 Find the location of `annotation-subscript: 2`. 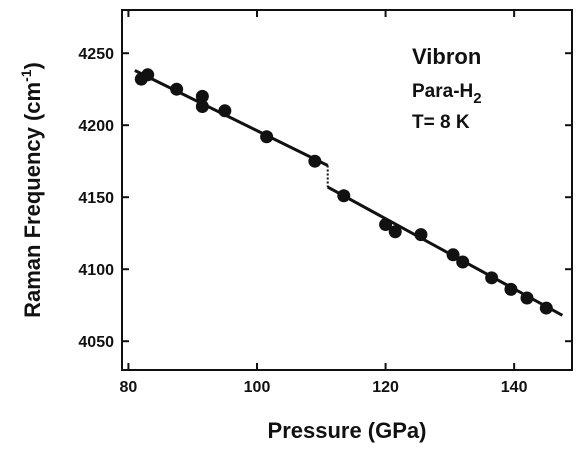

annotation-subscript: 2 is located at coordinates (477, 98).